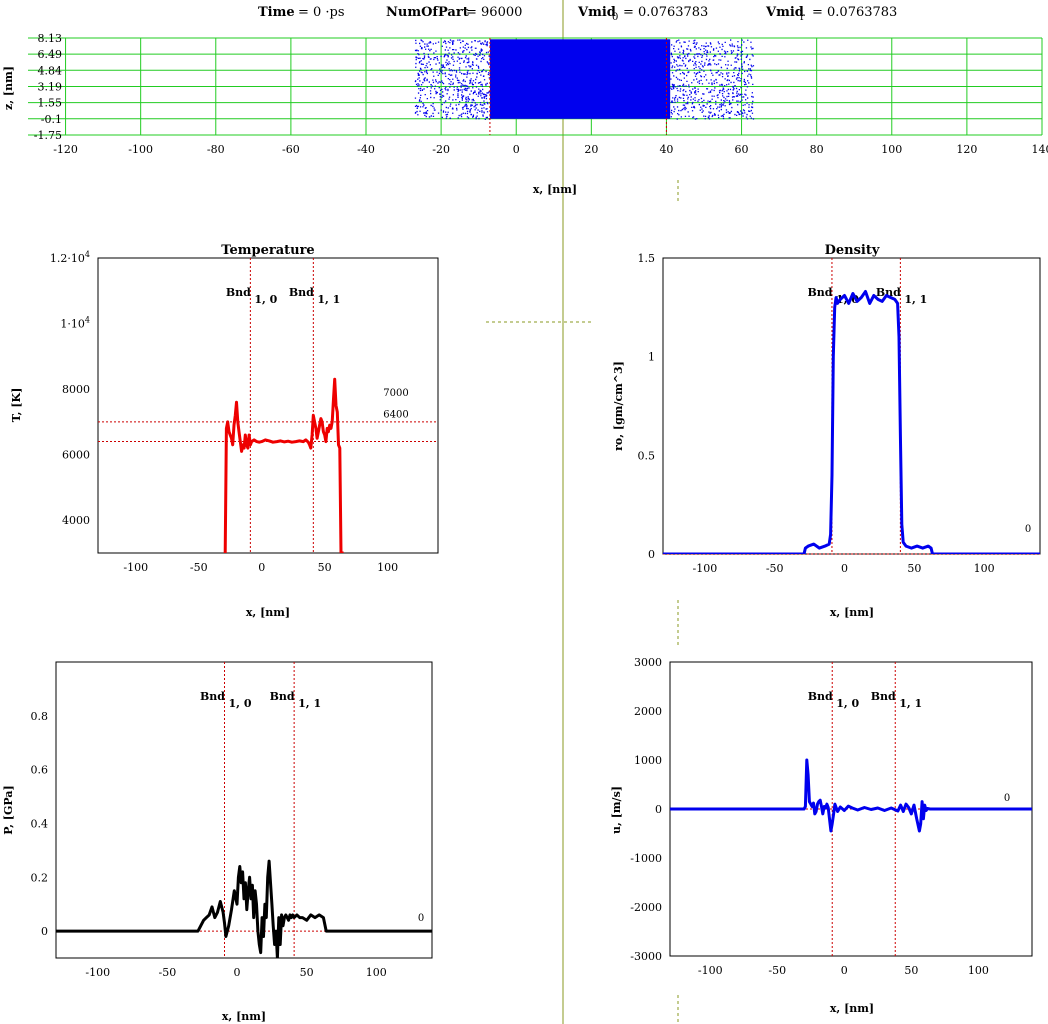  I want to click on particles-ylabel: z, [nm], so click(8, 88).